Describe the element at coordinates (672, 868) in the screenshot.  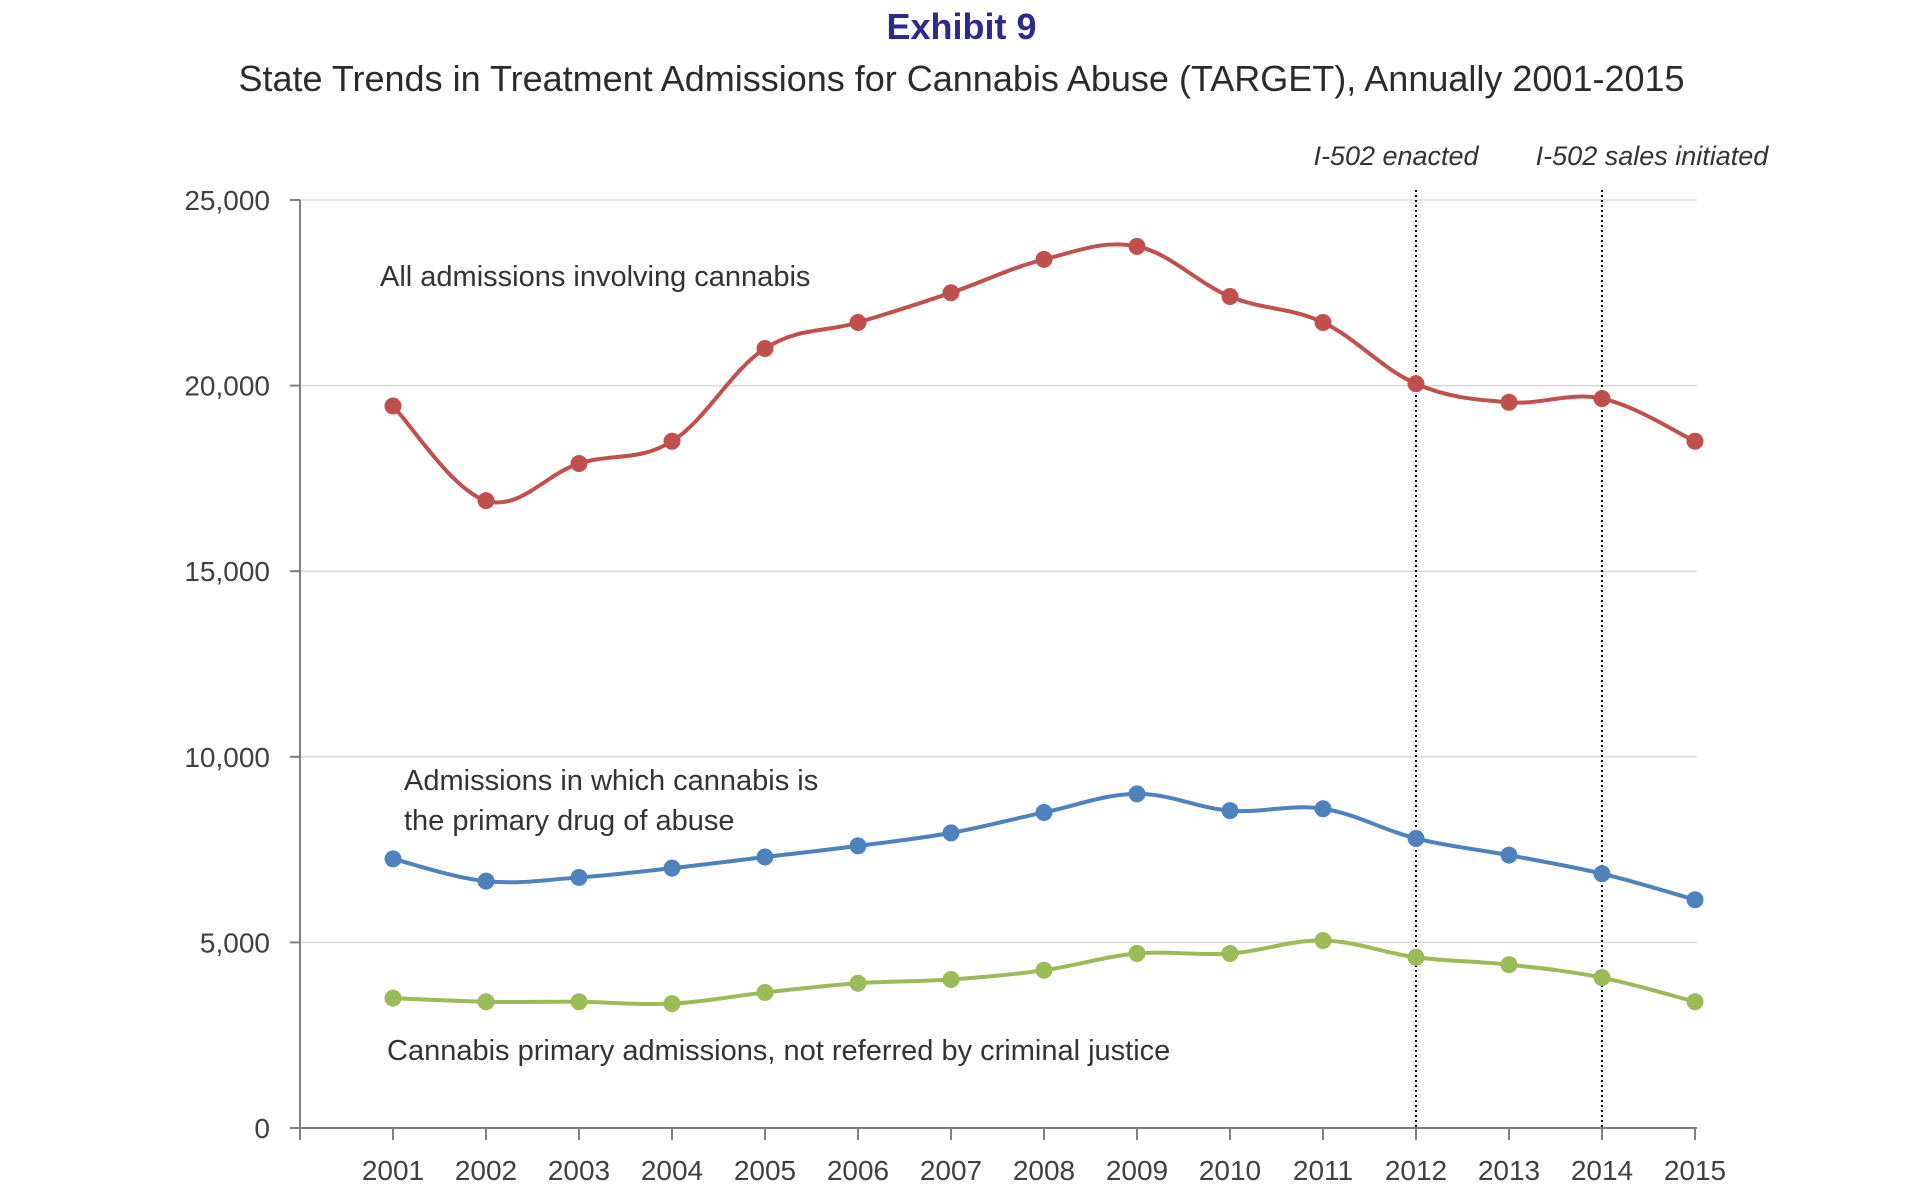
I see `data-point-s1-2004` at that location.